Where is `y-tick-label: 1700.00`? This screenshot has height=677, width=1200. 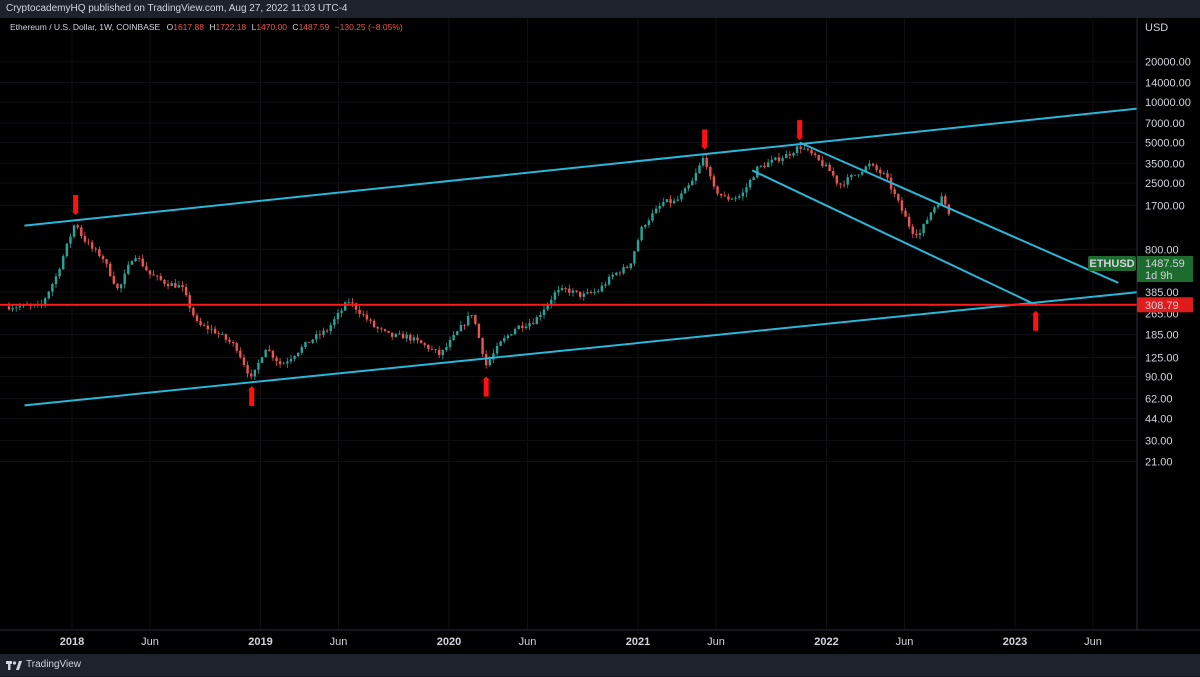 y-tick-label: 1700.00 is located at coordinates (1165, 206).